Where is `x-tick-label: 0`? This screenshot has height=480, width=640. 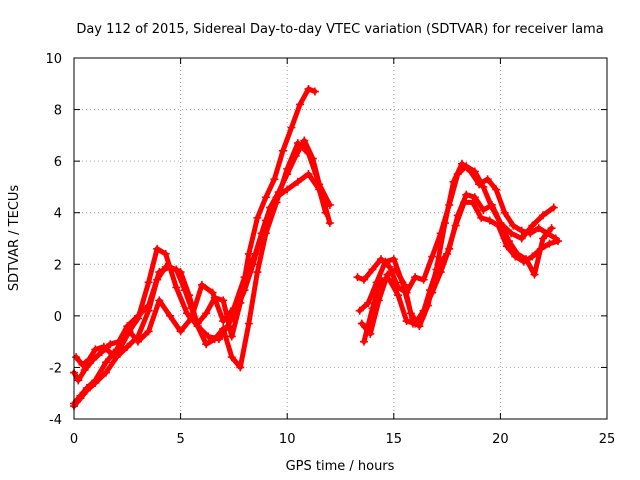 x-tick-label: 0 is located at coordinates (74, 439).